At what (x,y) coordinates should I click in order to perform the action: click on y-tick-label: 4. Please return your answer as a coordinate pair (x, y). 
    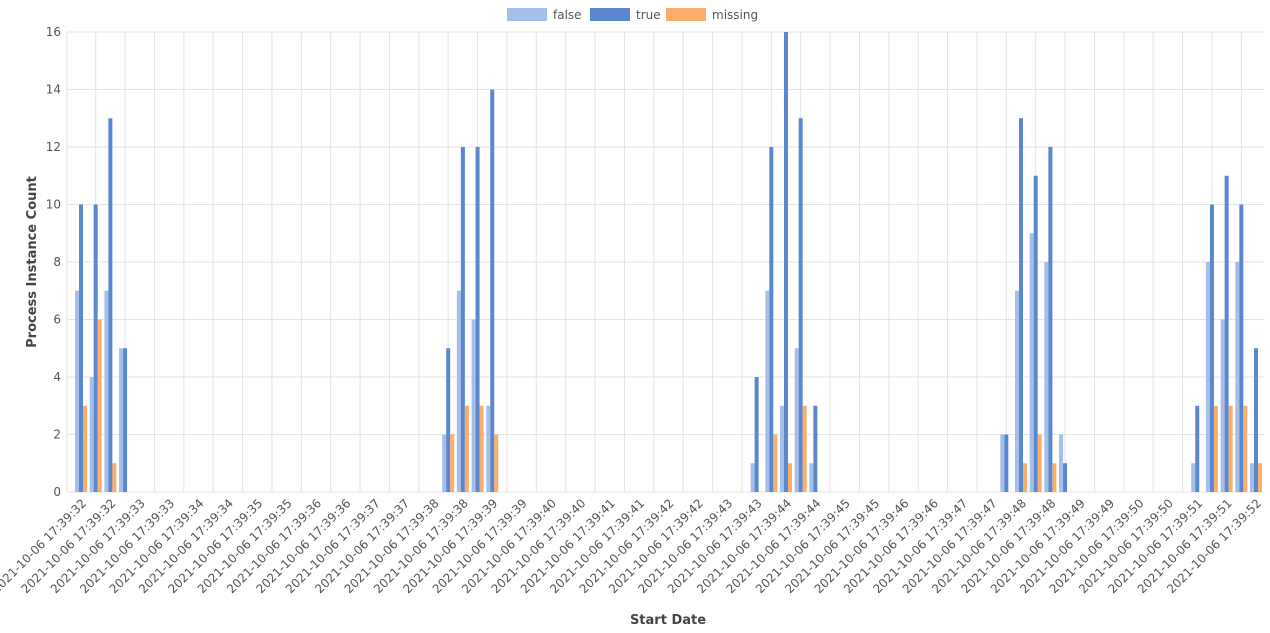
    Looking at the image, I should click on (57, 377).